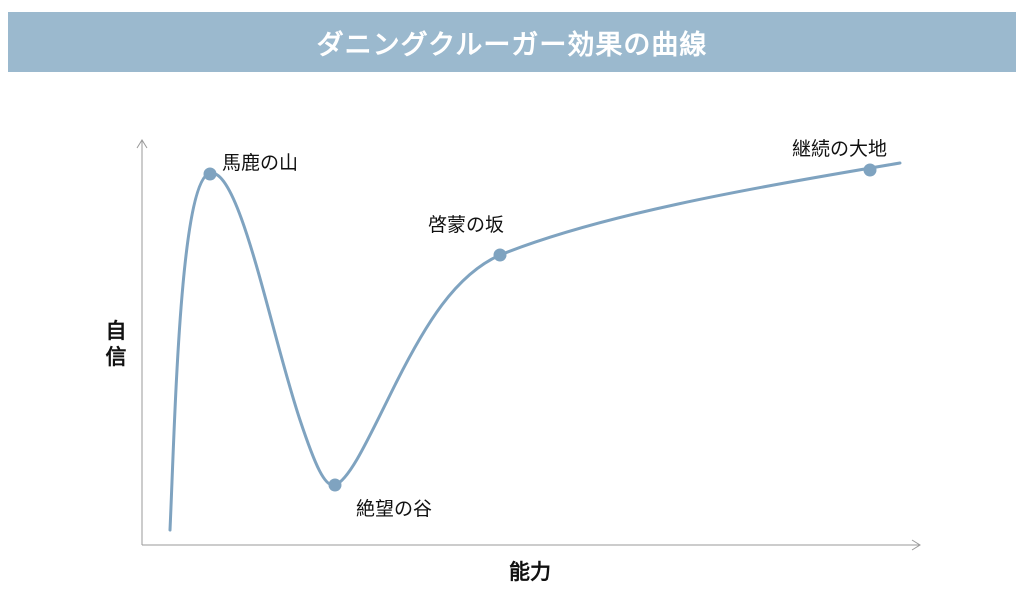  What do you see at coordinates (840, 149) in the screenshot?
I see `label-plateau-of-sustainability: 継続の大地` at bounding box center [840, 149].